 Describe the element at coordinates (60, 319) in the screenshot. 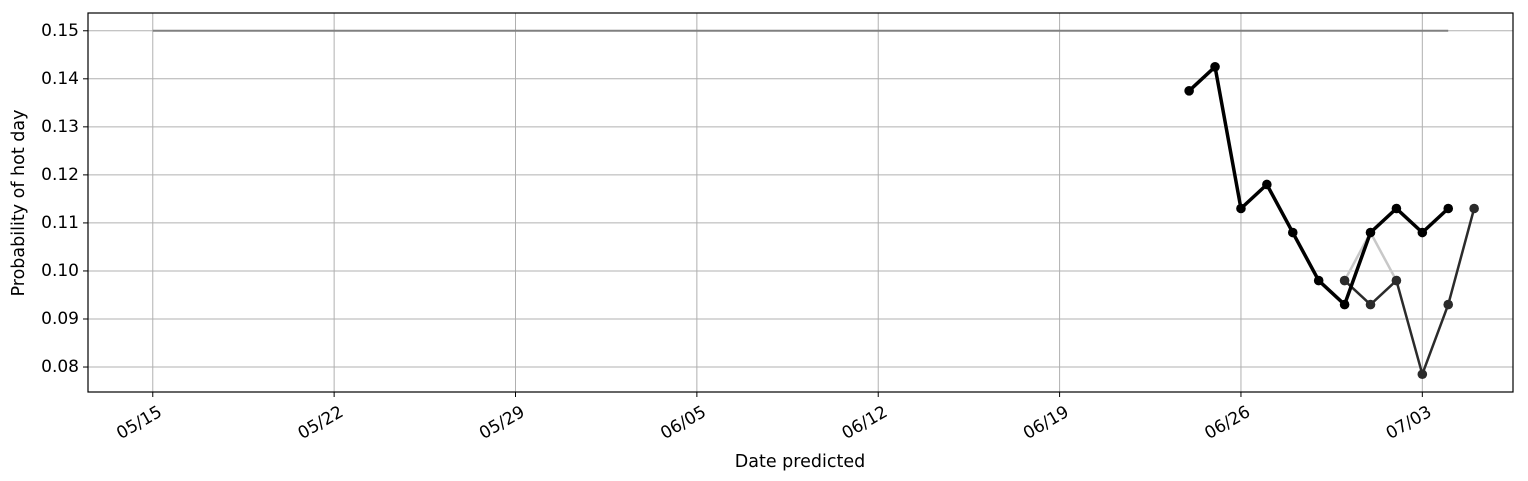

I see `y-tick-label: 0.09` at that location.